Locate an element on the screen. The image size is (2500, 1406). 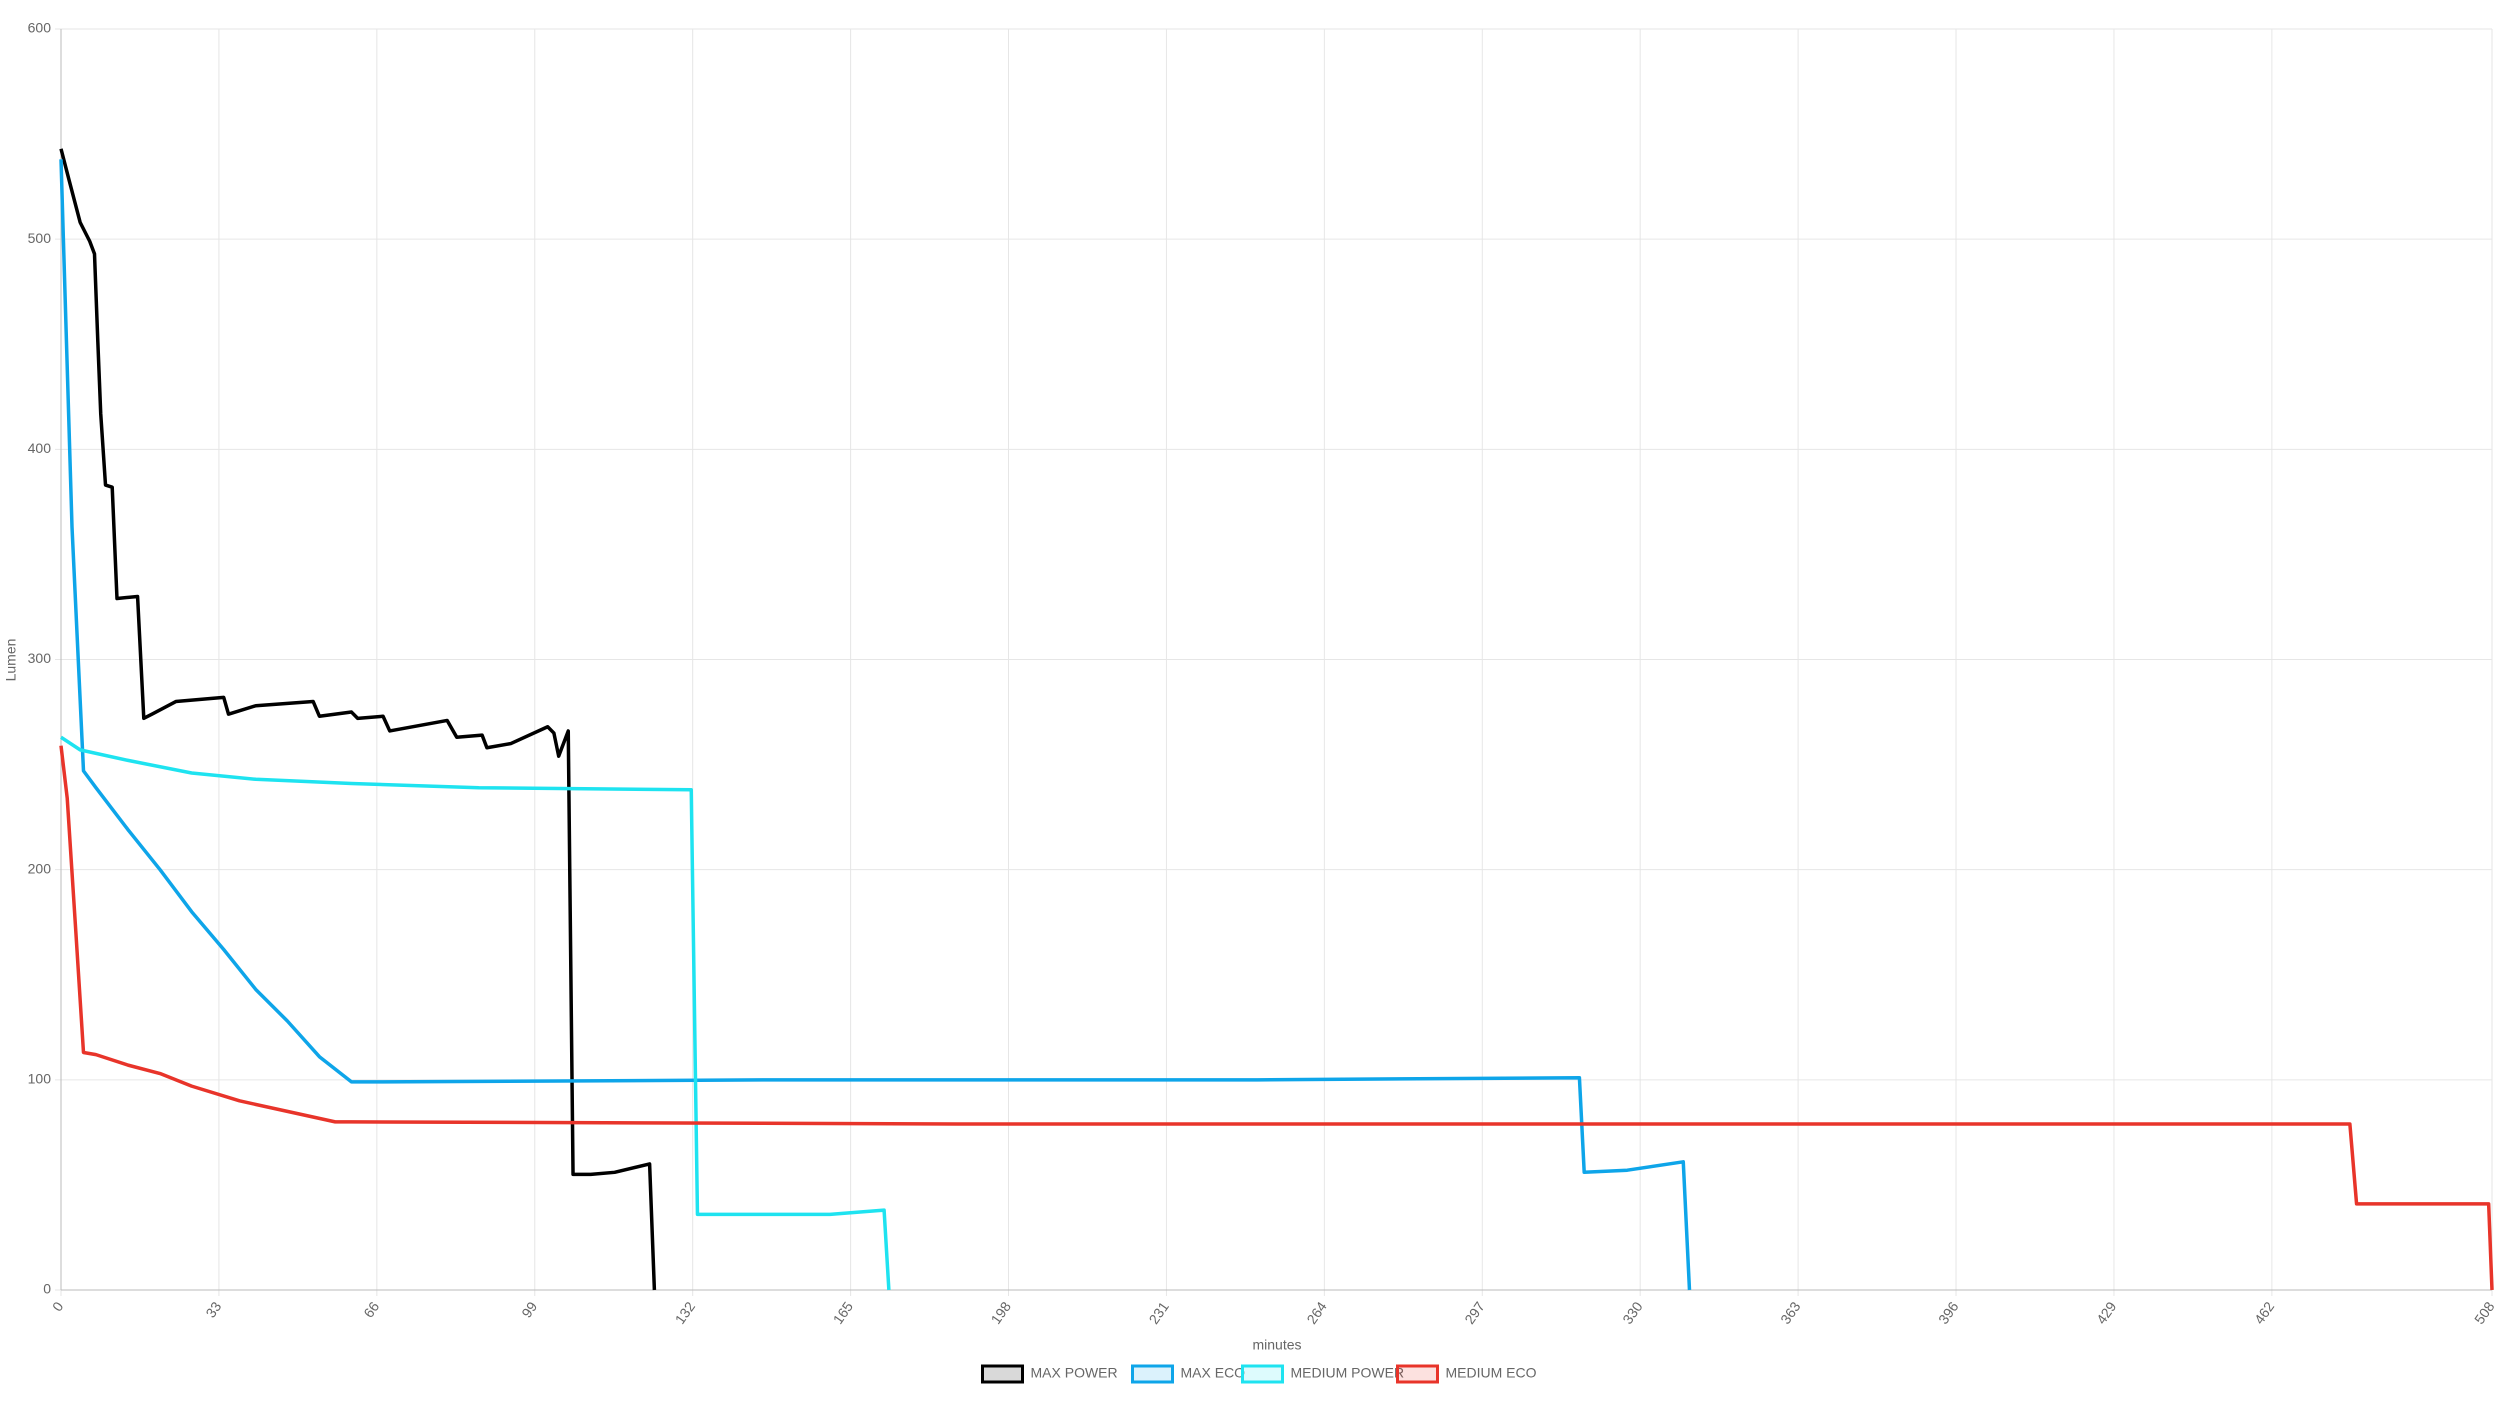
x-tick-label: 132 is located at coordinates (685, 1312).